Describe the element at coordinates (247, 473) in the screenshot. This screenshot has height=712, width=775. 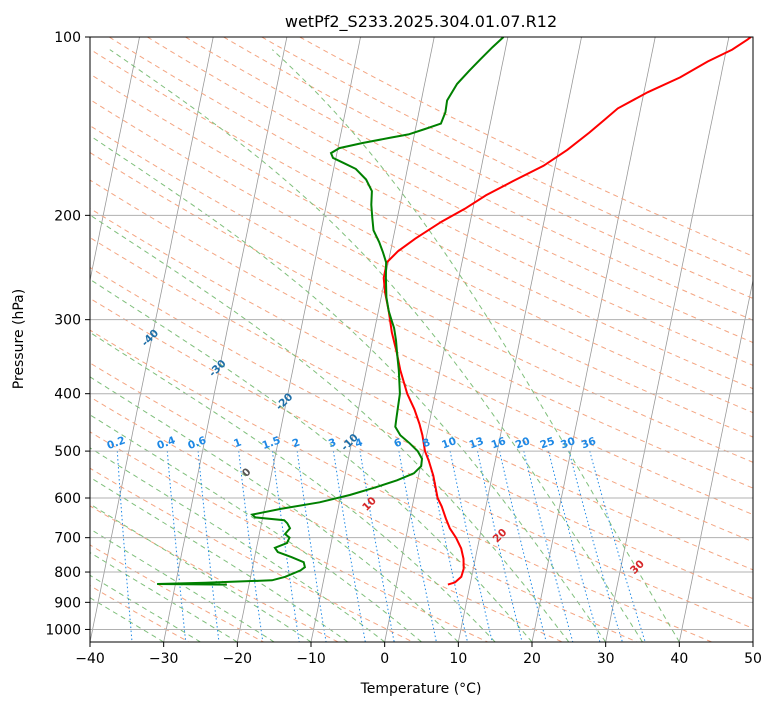
I see `dry-adiabat-label: 0` at that location.